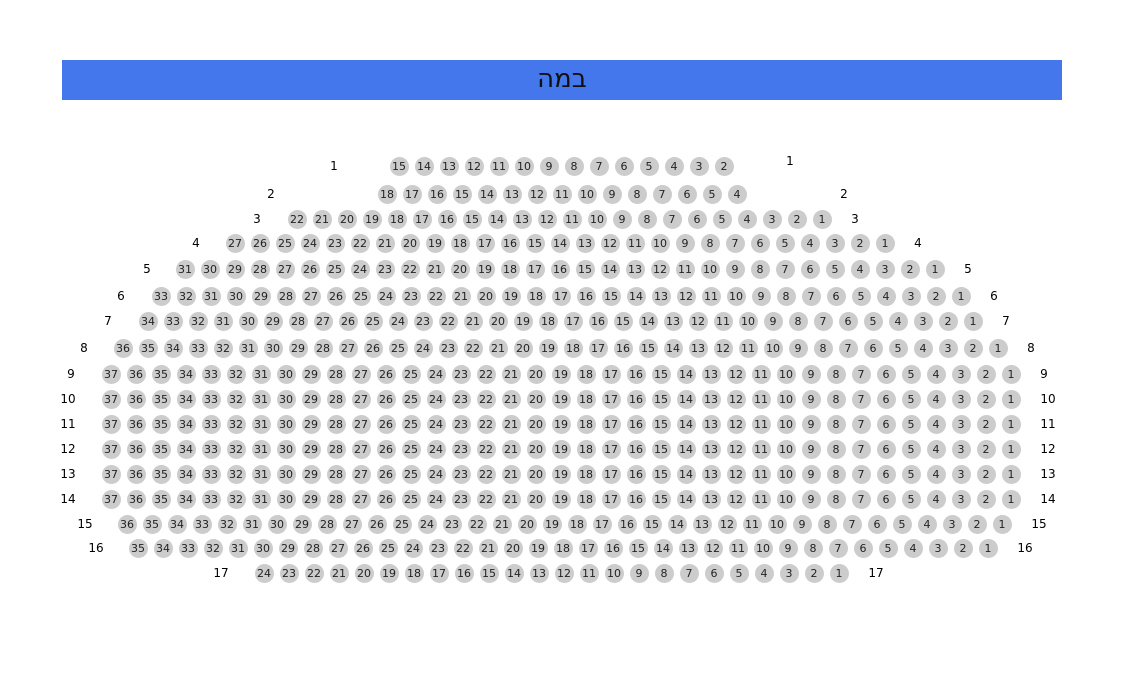  What do you see at coordinates (773, 321) in the screenshot?
I see `seat: 9` at bounding box center [773, 321].